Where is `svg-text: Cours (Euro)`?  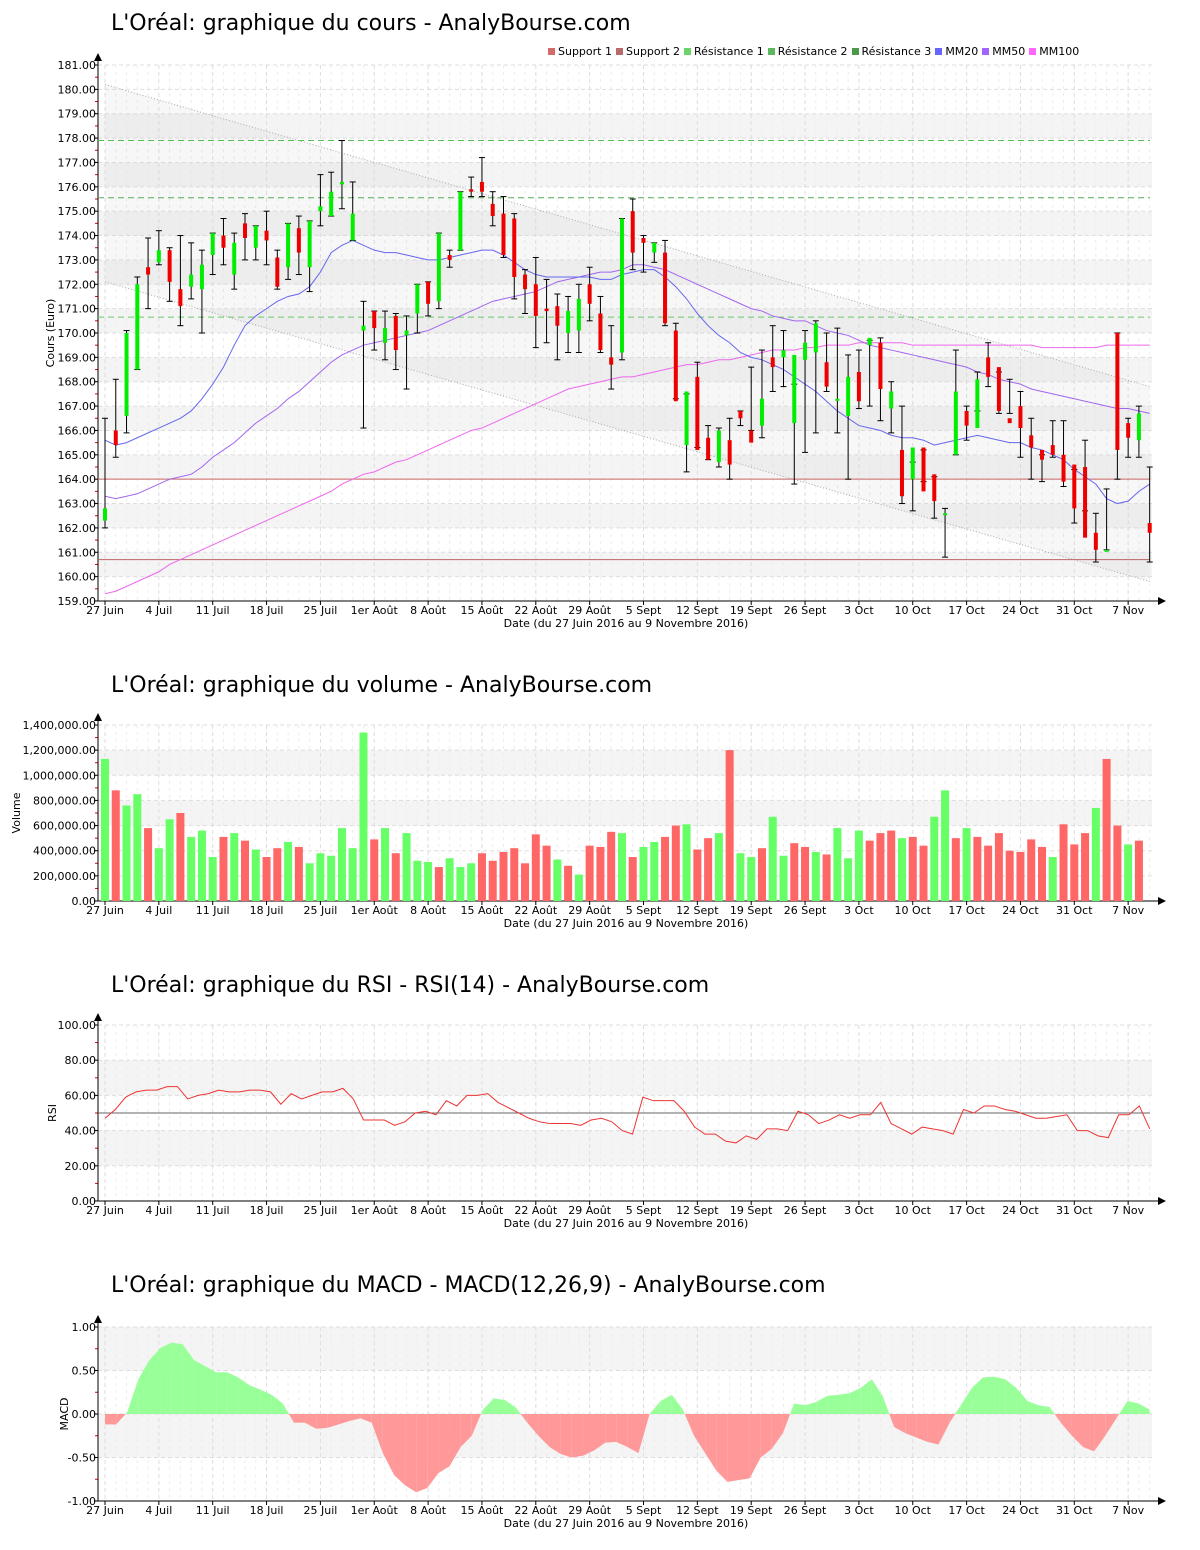 svg-text: Cours (Euro) is located at coordinates (50, 333).